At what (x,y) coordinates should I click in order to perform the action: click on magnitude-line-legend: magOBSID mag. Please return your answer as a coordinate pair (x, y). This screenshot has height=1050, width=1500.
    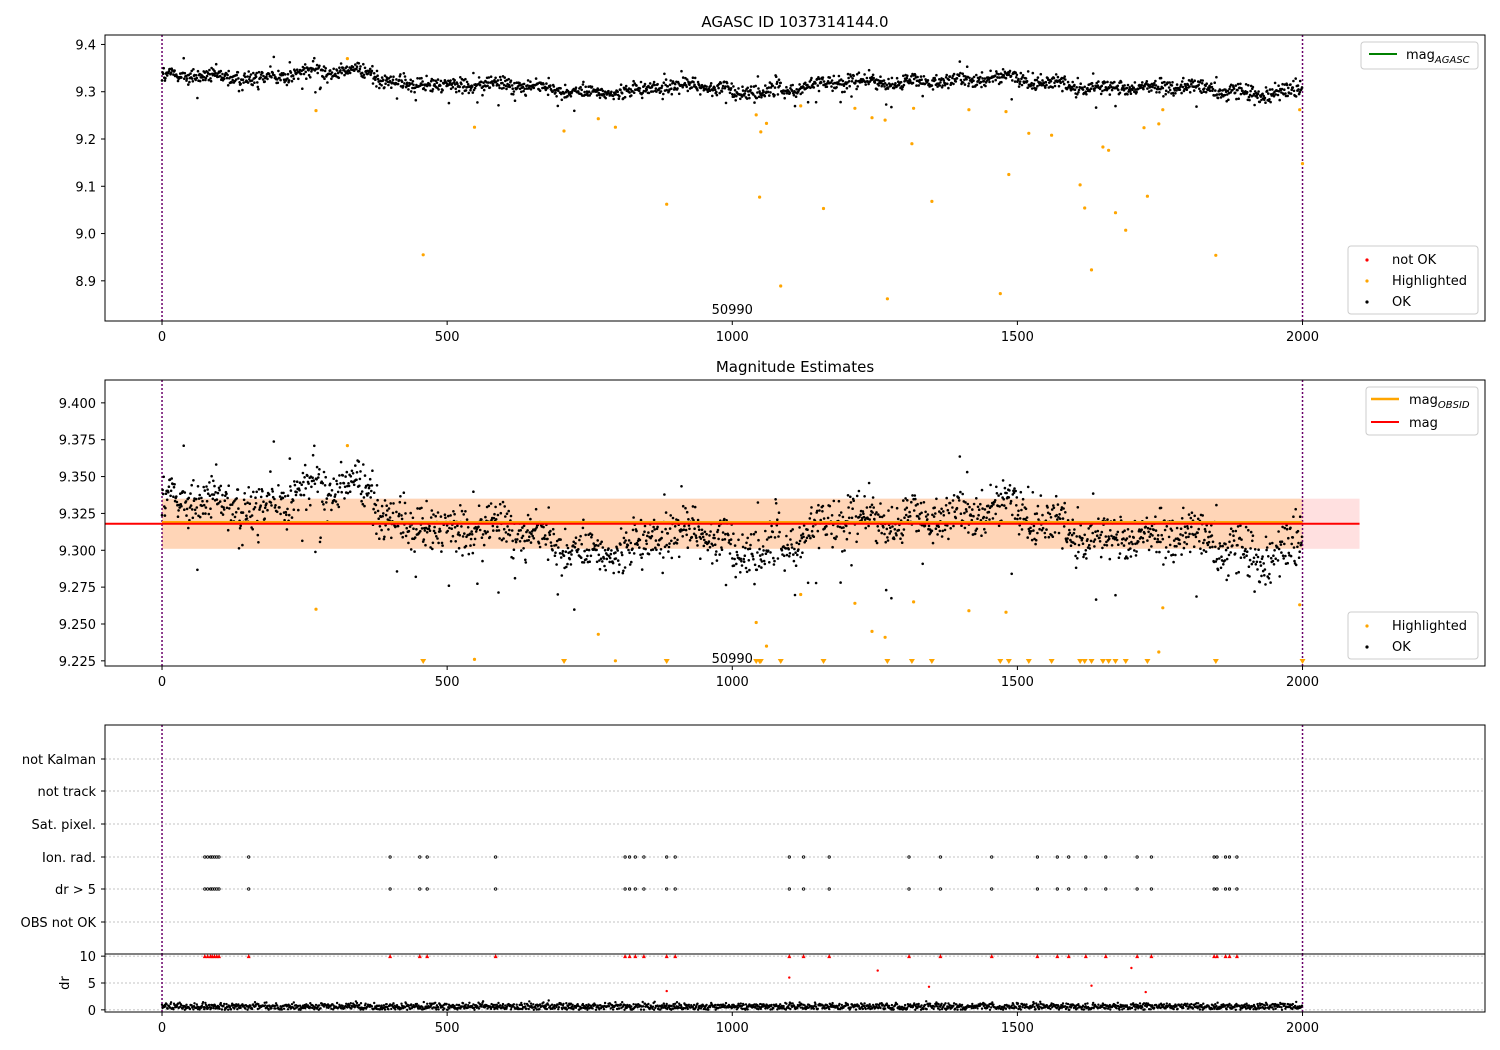
    Looking at the image, I should click on (1422, 411).